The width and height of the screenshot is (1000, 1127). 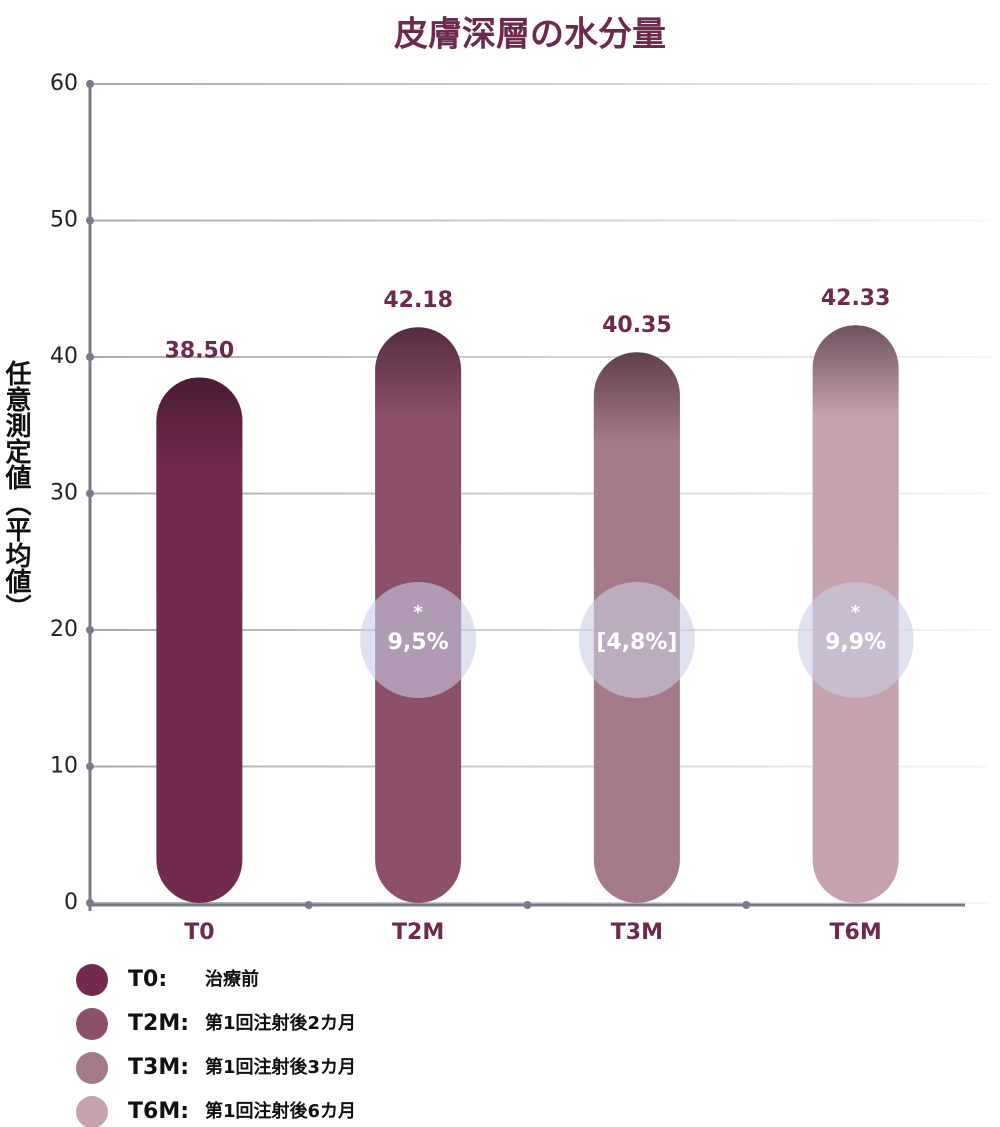 I want to click on y-tick-label: 50, so click(x=64, y=220).